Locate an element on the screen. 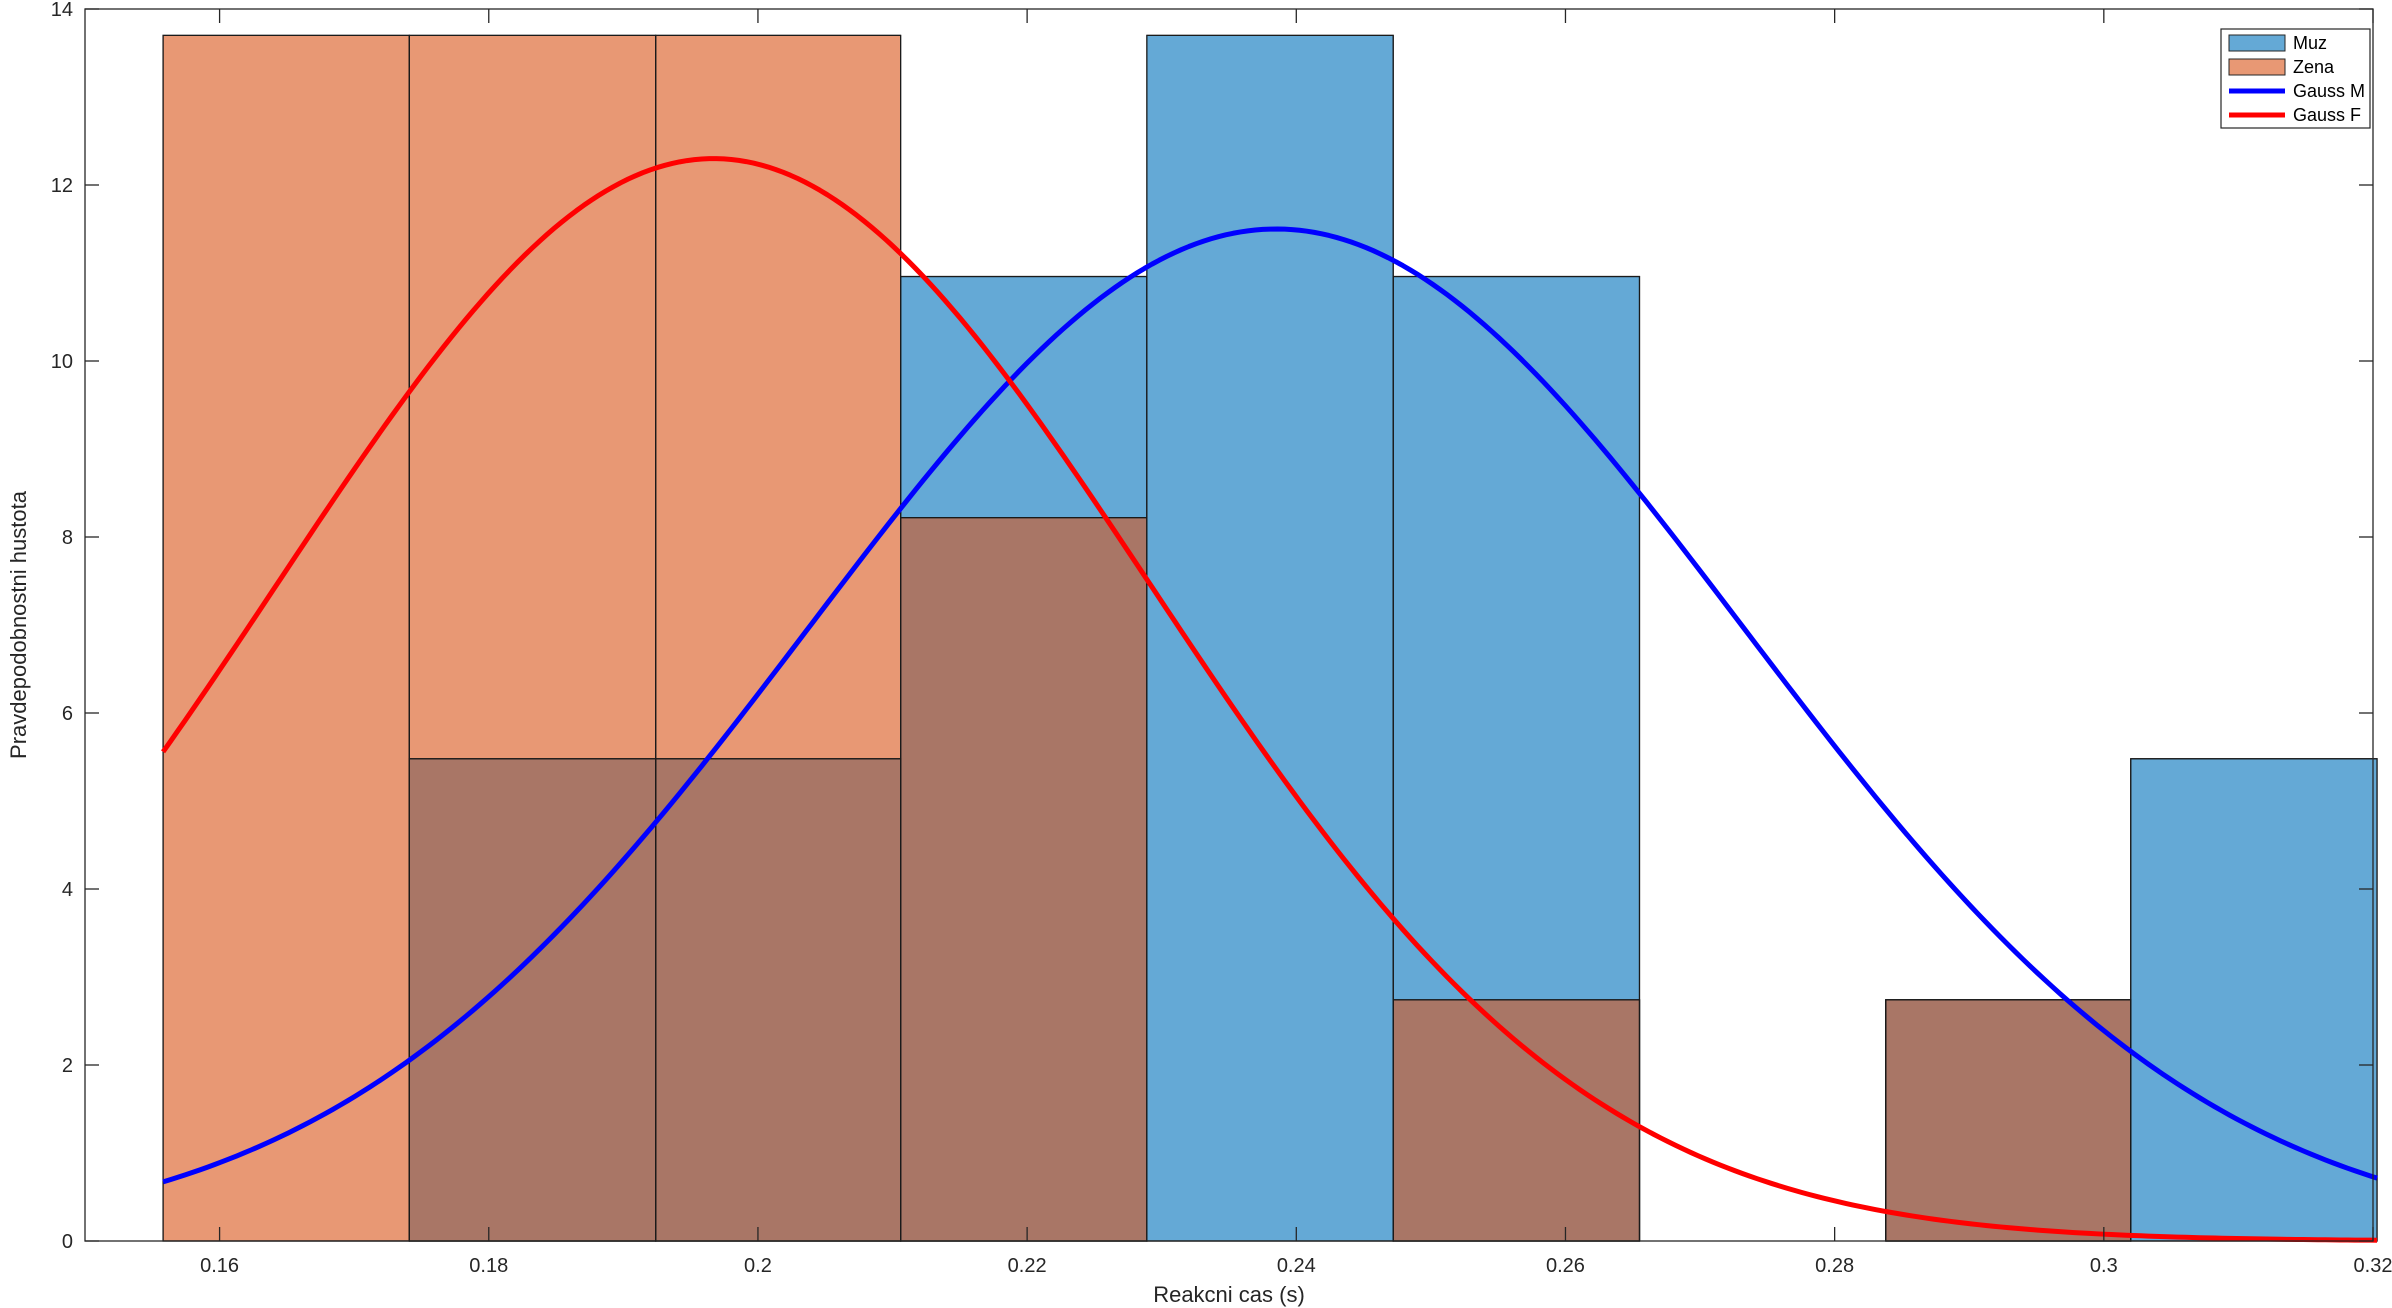 The height and width of the screenshot is (1308, 2392). legend-label: Muz is located at coordinates (2310, 43).